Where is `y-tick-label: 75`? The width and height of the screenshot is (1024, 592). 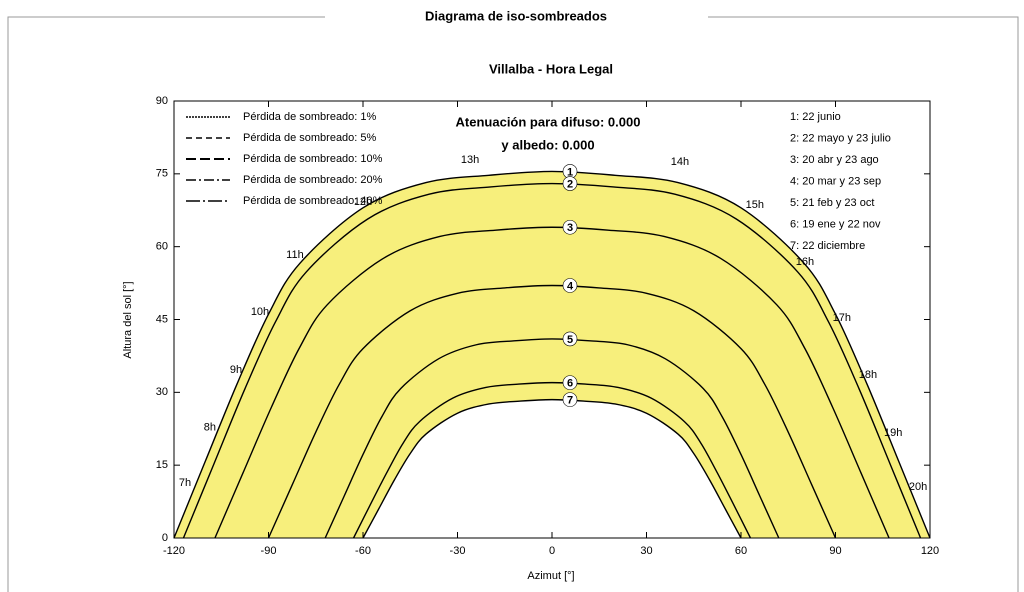
y-tick-label: 75 is located at coordinates (162, 174).